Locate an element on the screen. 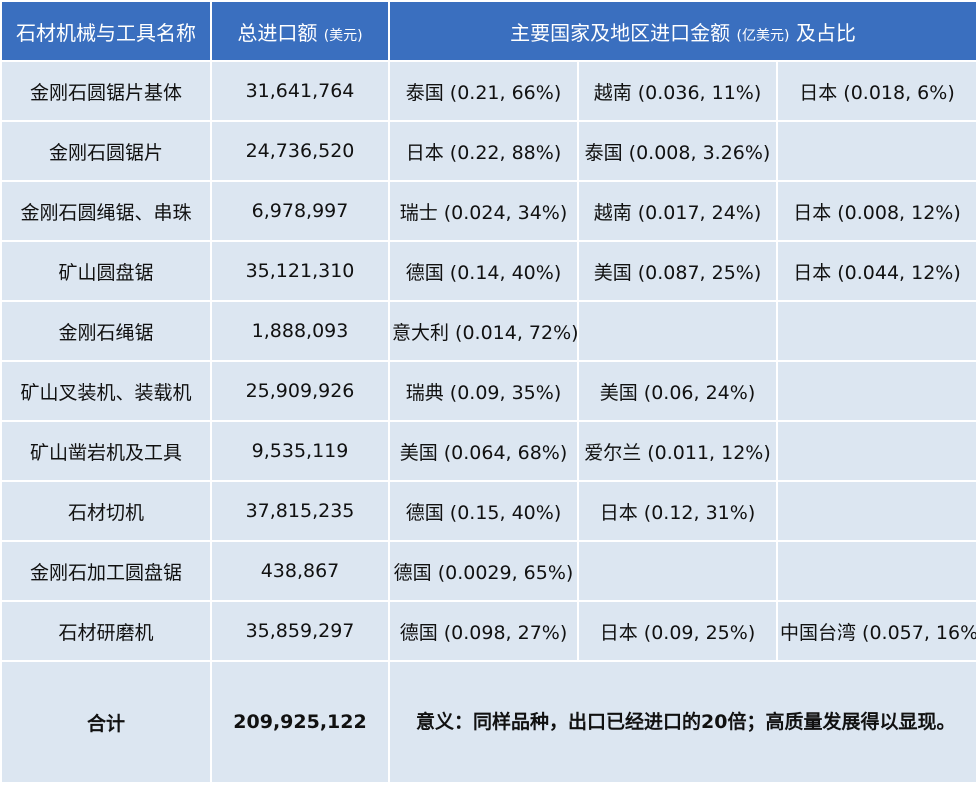 The image size is (976, 812). table-row: 金刚石绳锯 1,888,093 意大利 (0.014, 72%) is located at coordinates (488, 331).